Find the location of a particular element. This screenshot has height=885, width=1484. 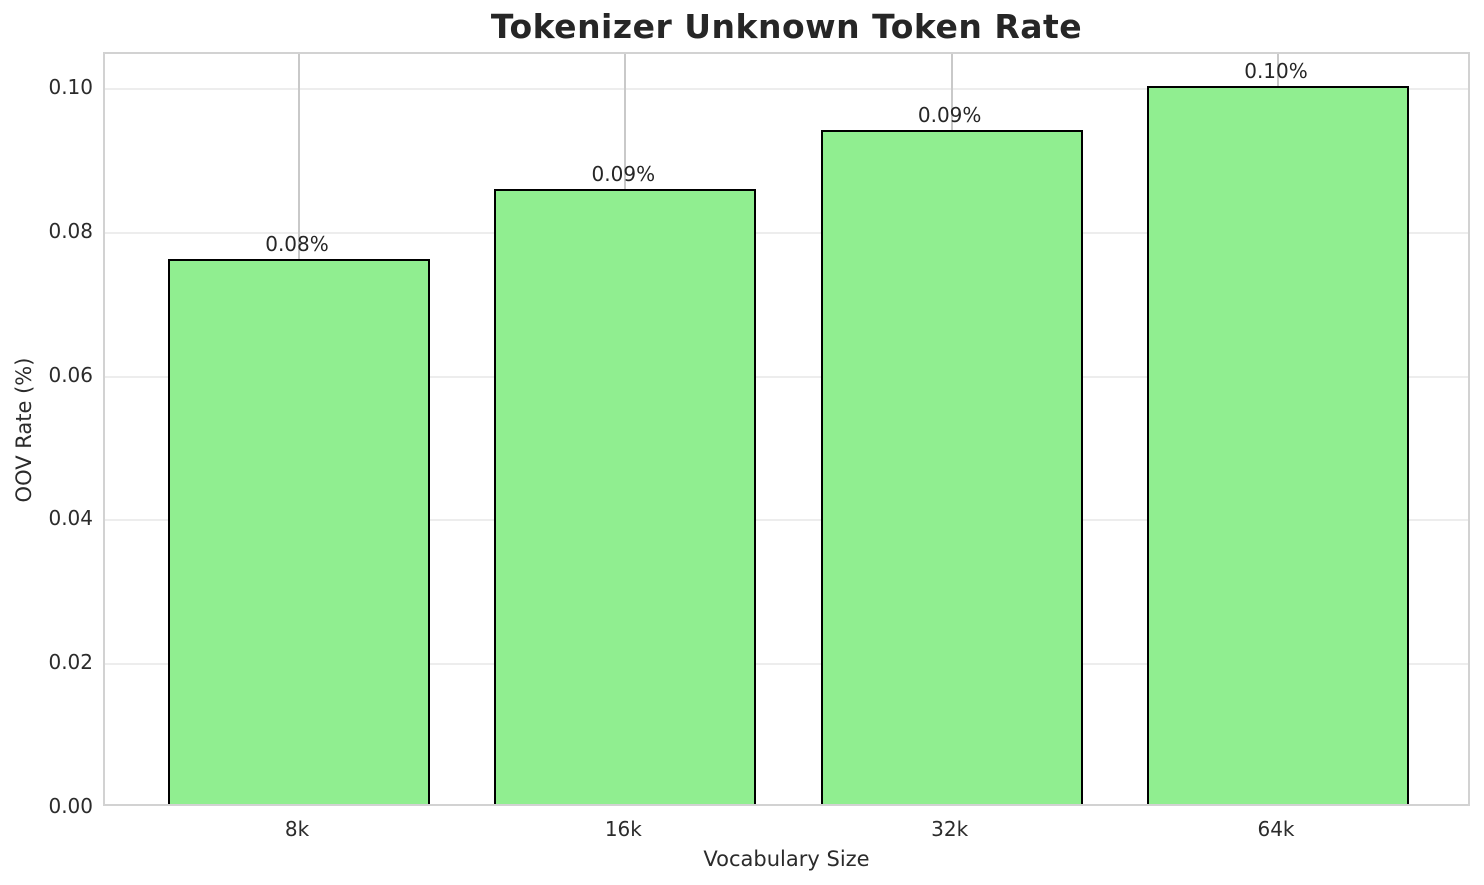

bar-16k is located at coordinates (625, 496).